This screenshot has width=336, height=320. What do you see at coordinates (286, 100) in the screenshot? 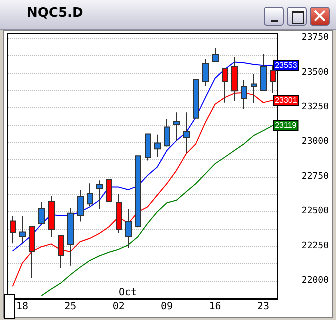
I see `data-label: 23301` at bounding box center [286, 100].